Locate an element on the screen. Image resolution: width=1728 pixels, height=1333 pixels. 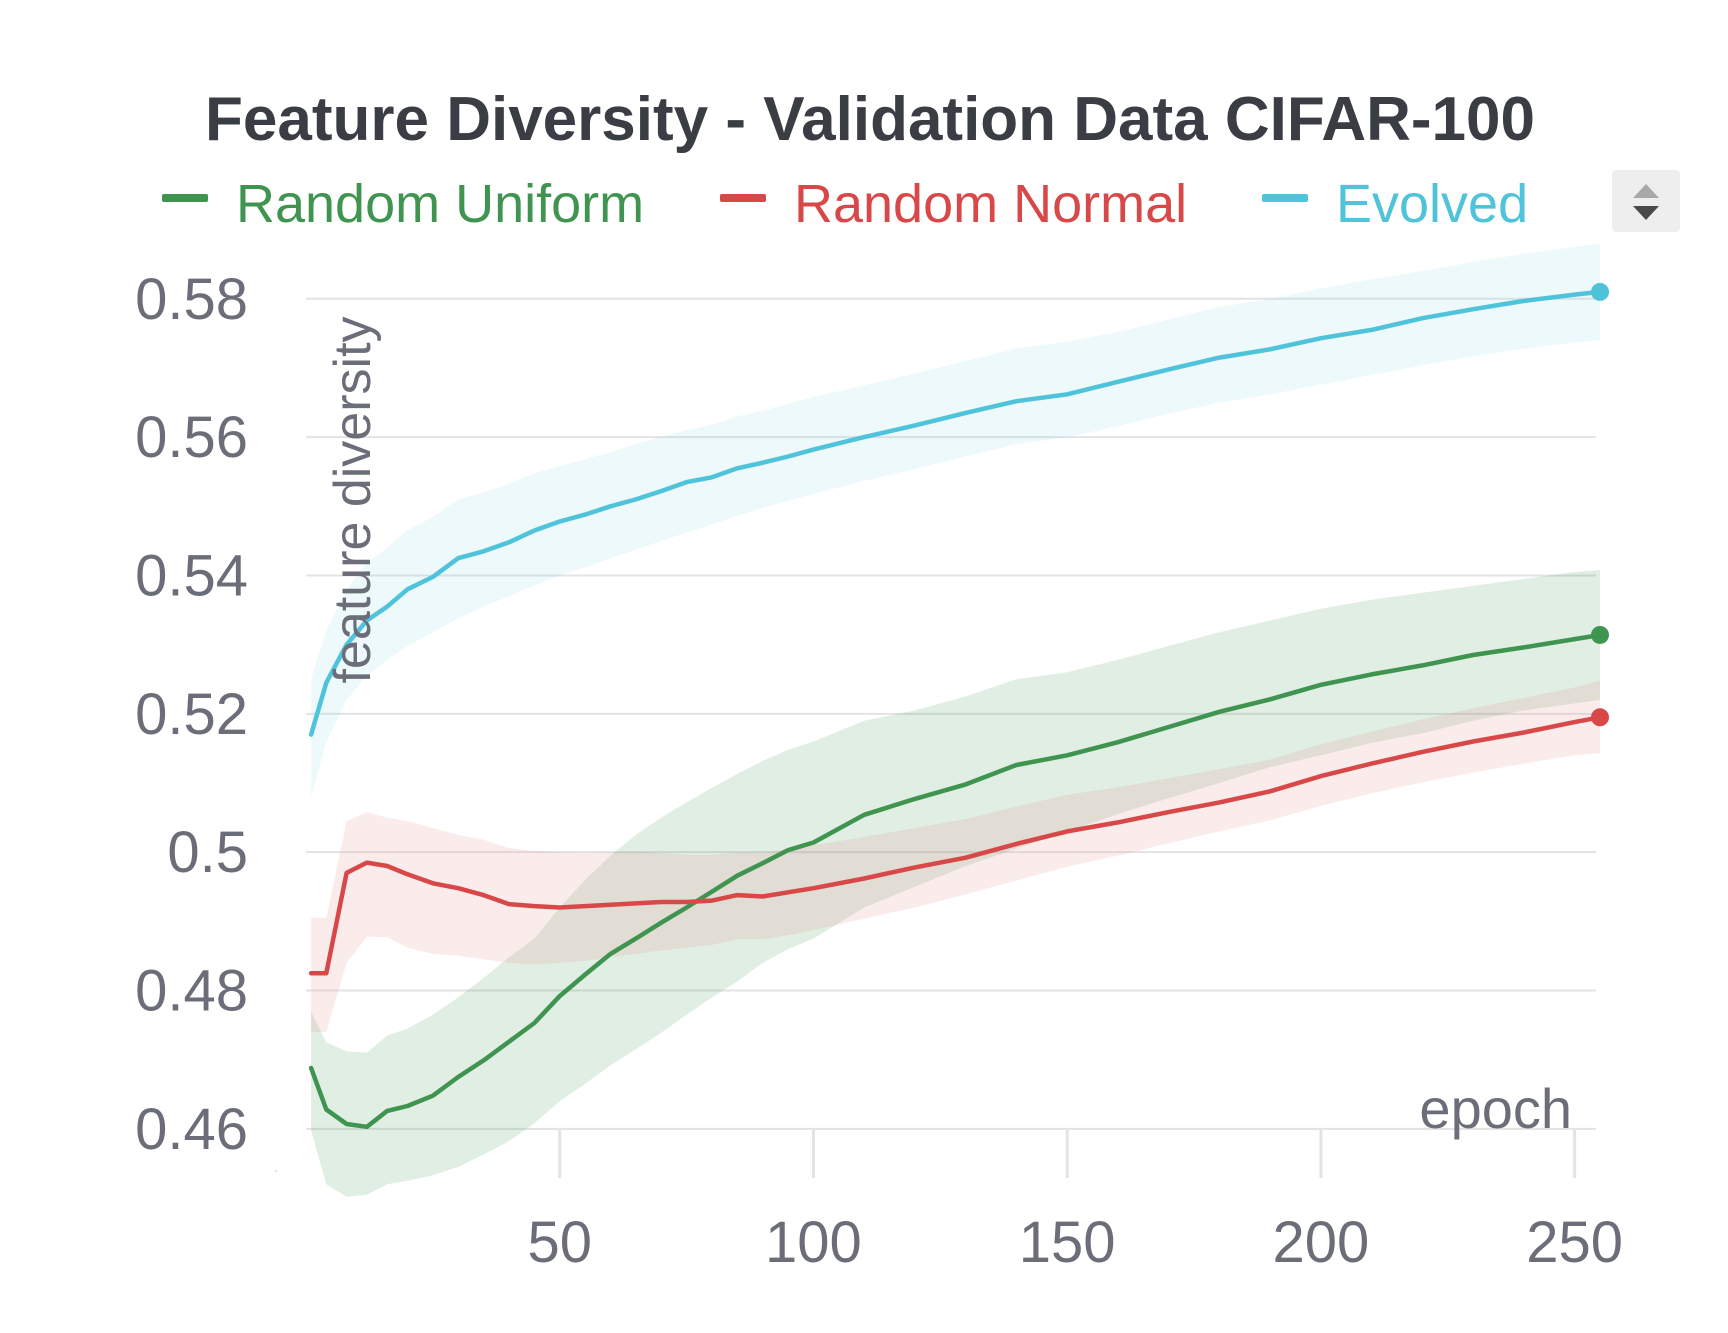
scroll-up-icon is located at coordinates (1646, 191).